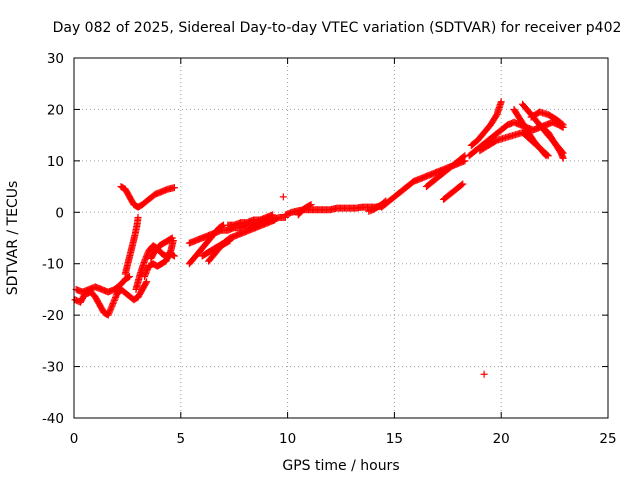  I want to click on y-axis-label: SDTVAR / TECUs, so click(13, 238).